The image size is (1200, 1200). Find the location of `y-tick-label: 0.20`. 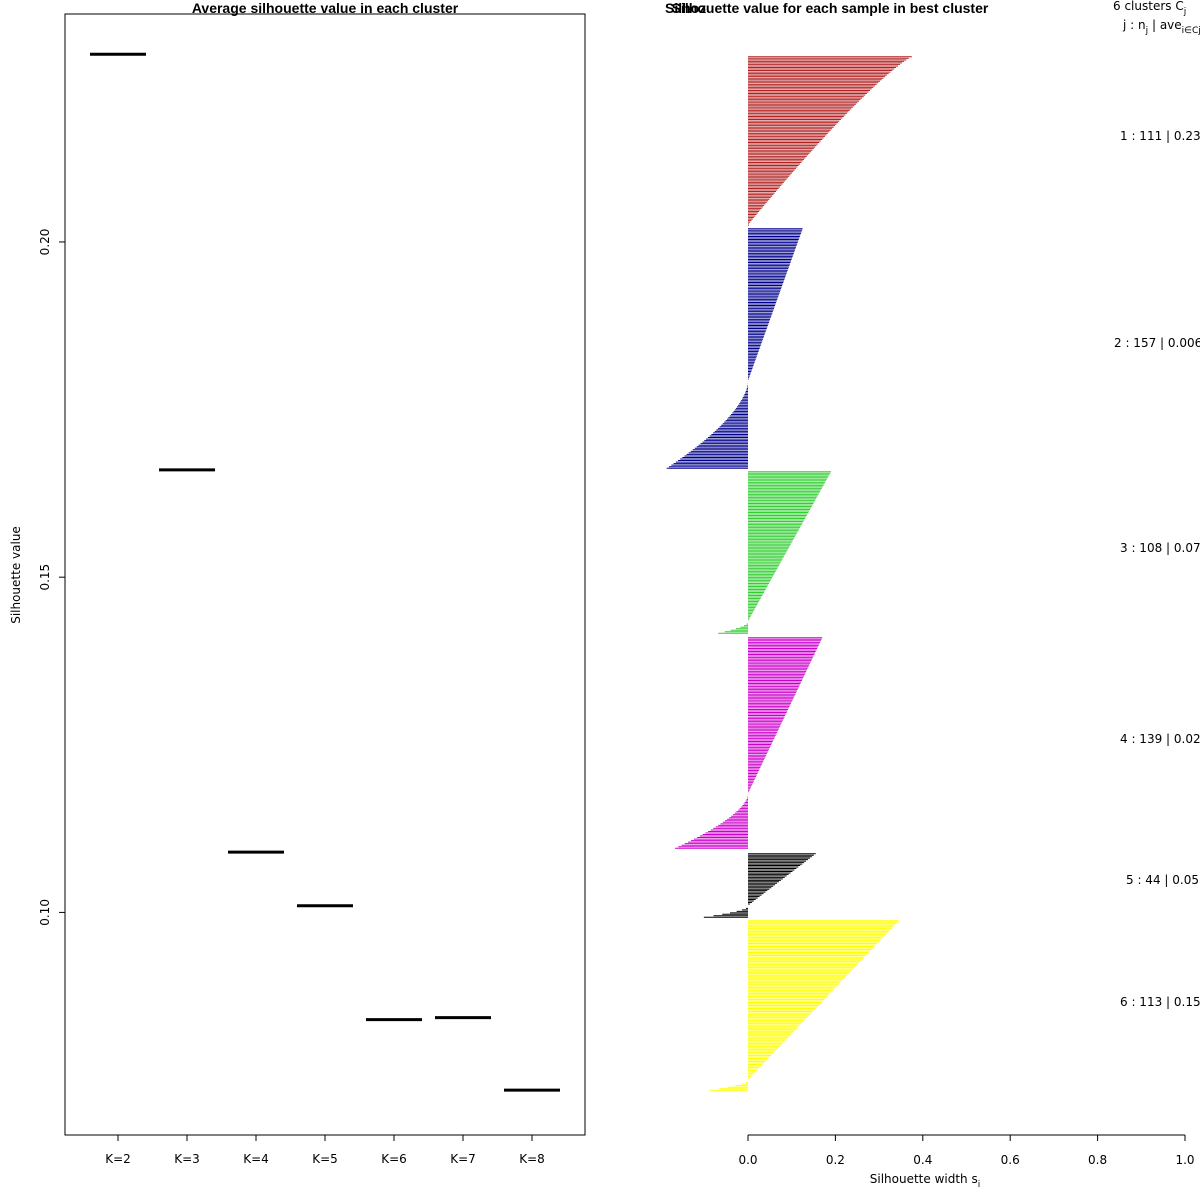

y-tick-label: 0.20 is located at coordinates (45, 242).